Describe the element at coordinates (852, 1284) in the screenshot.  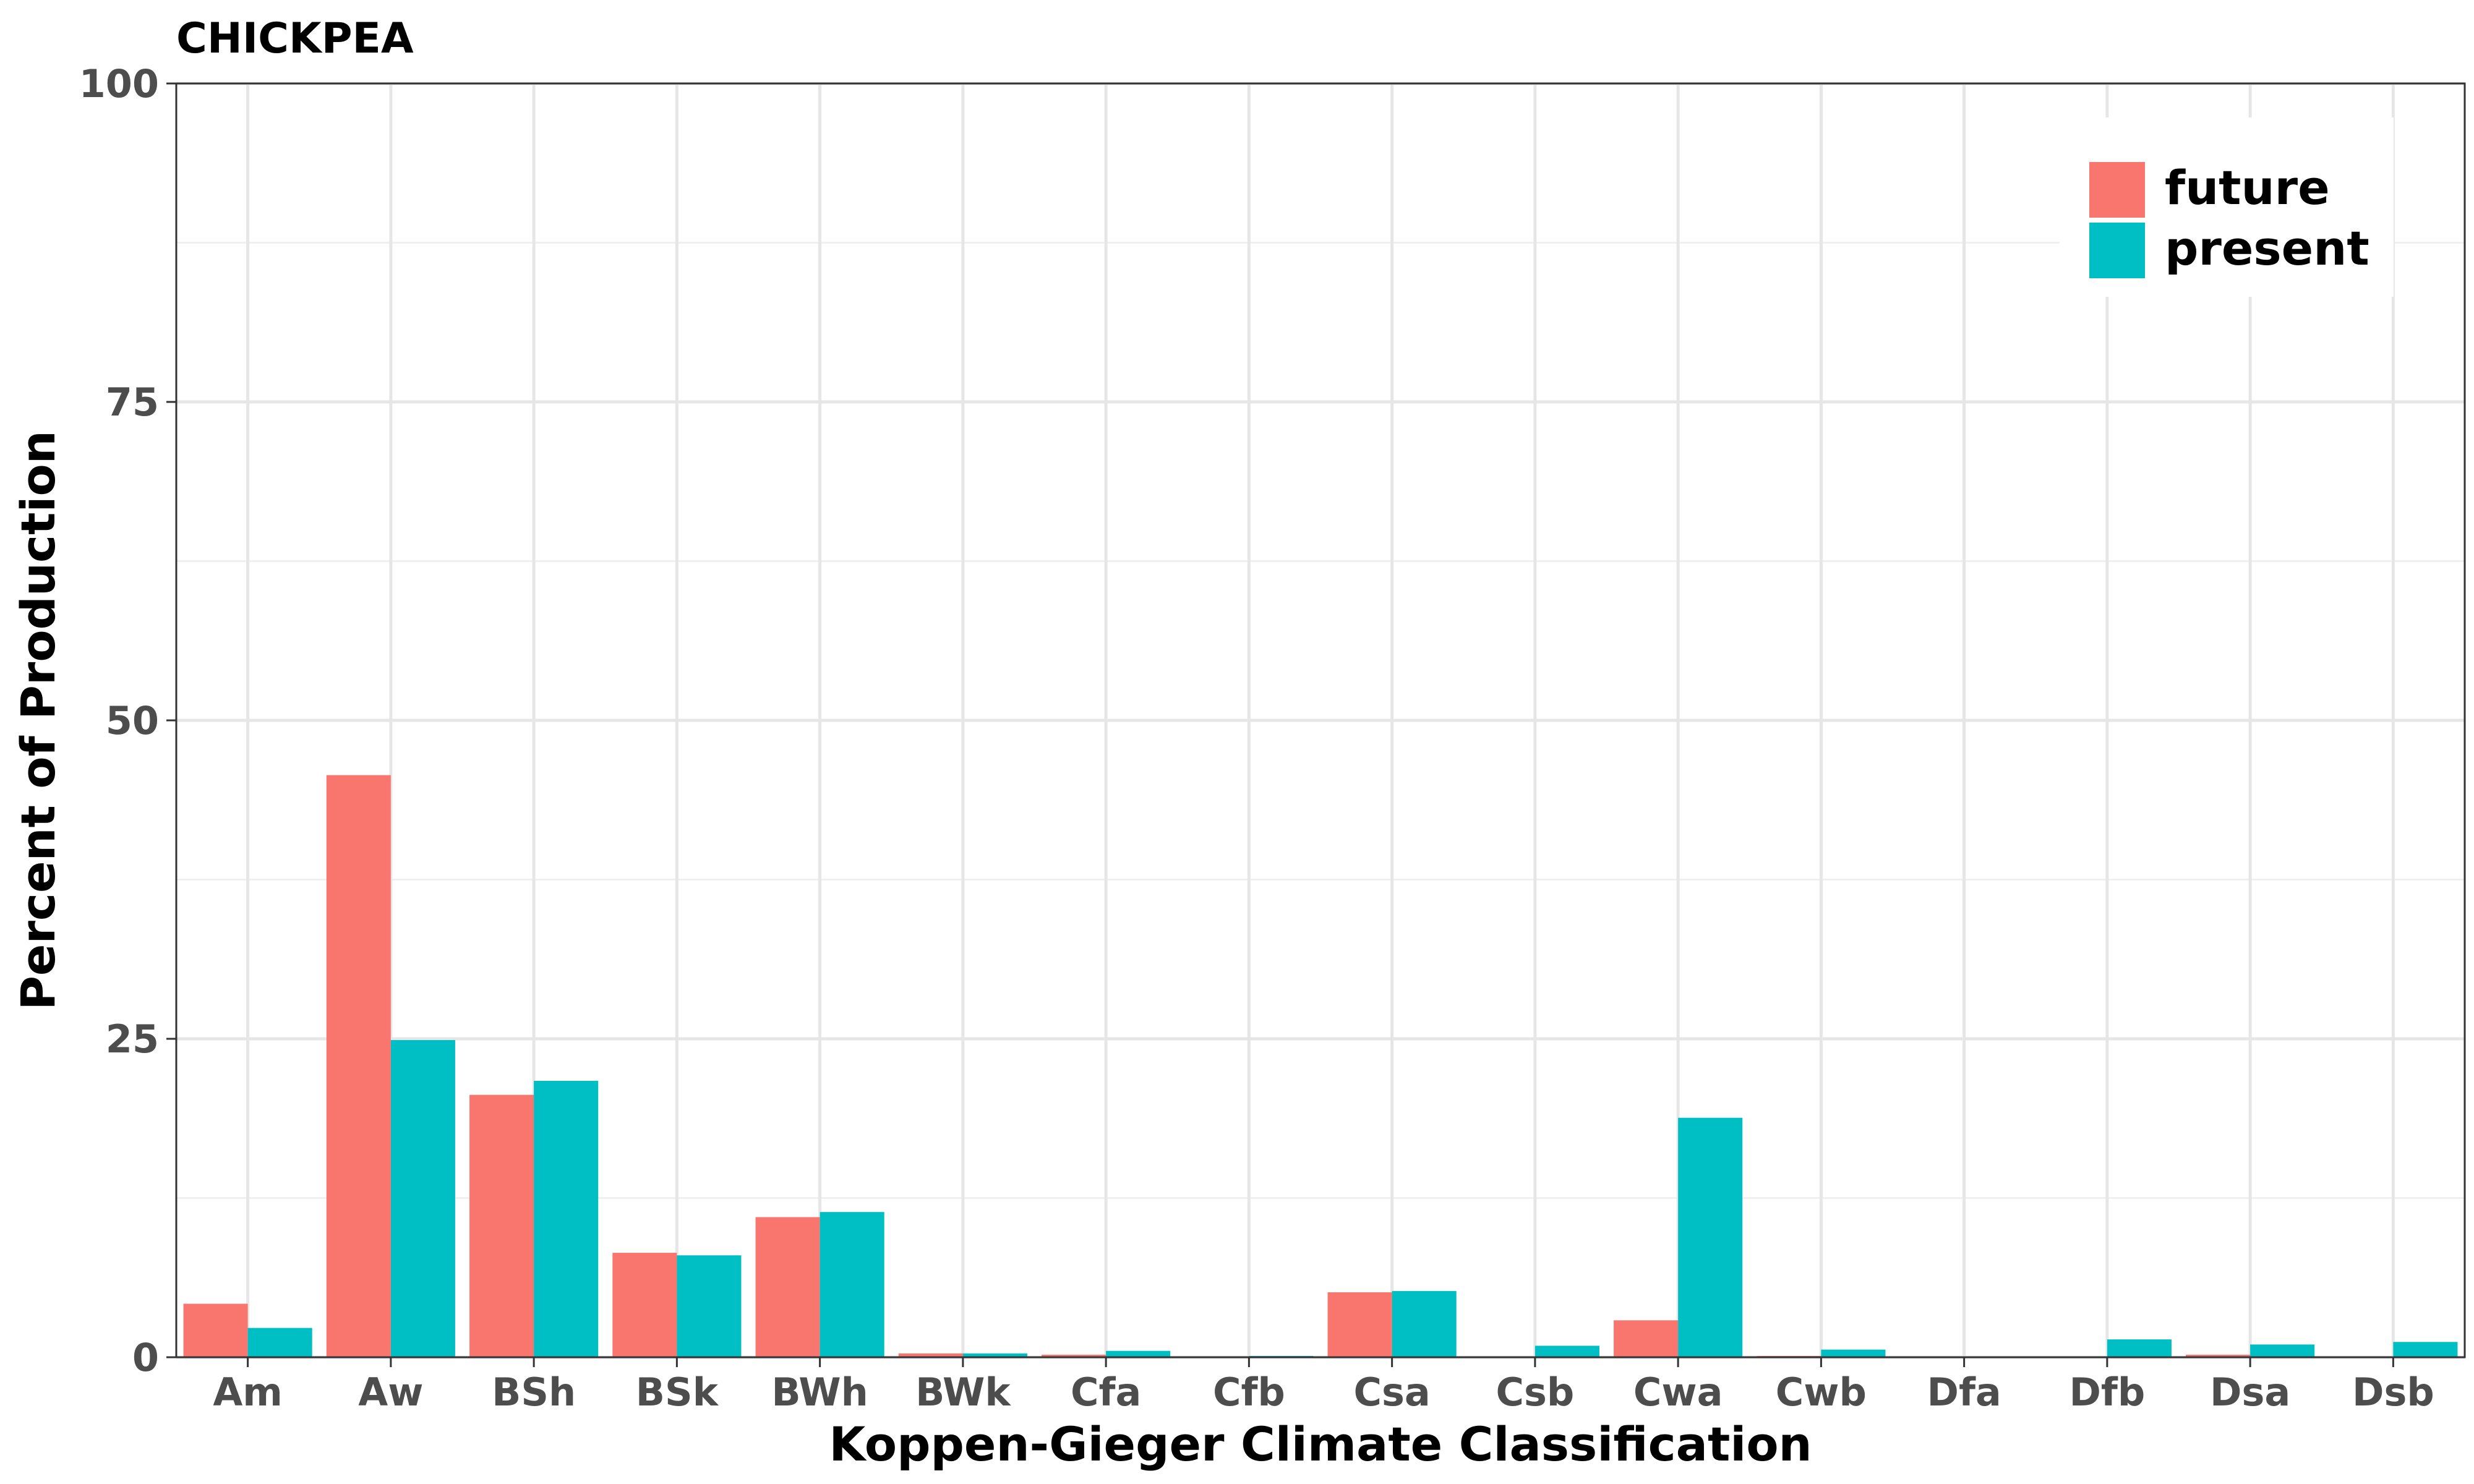
I see `bar-present-BWh` at that location.